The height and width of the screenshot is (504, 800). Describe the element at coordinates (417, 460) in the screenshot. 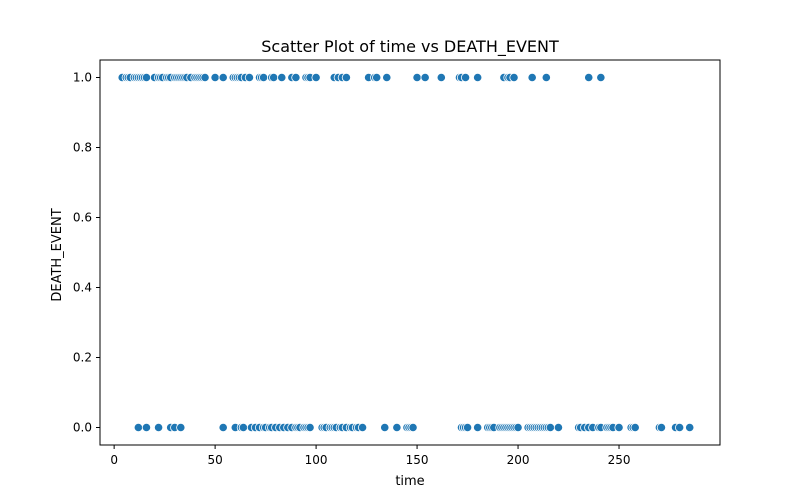

I see `x-tick-label: 150` at that location.